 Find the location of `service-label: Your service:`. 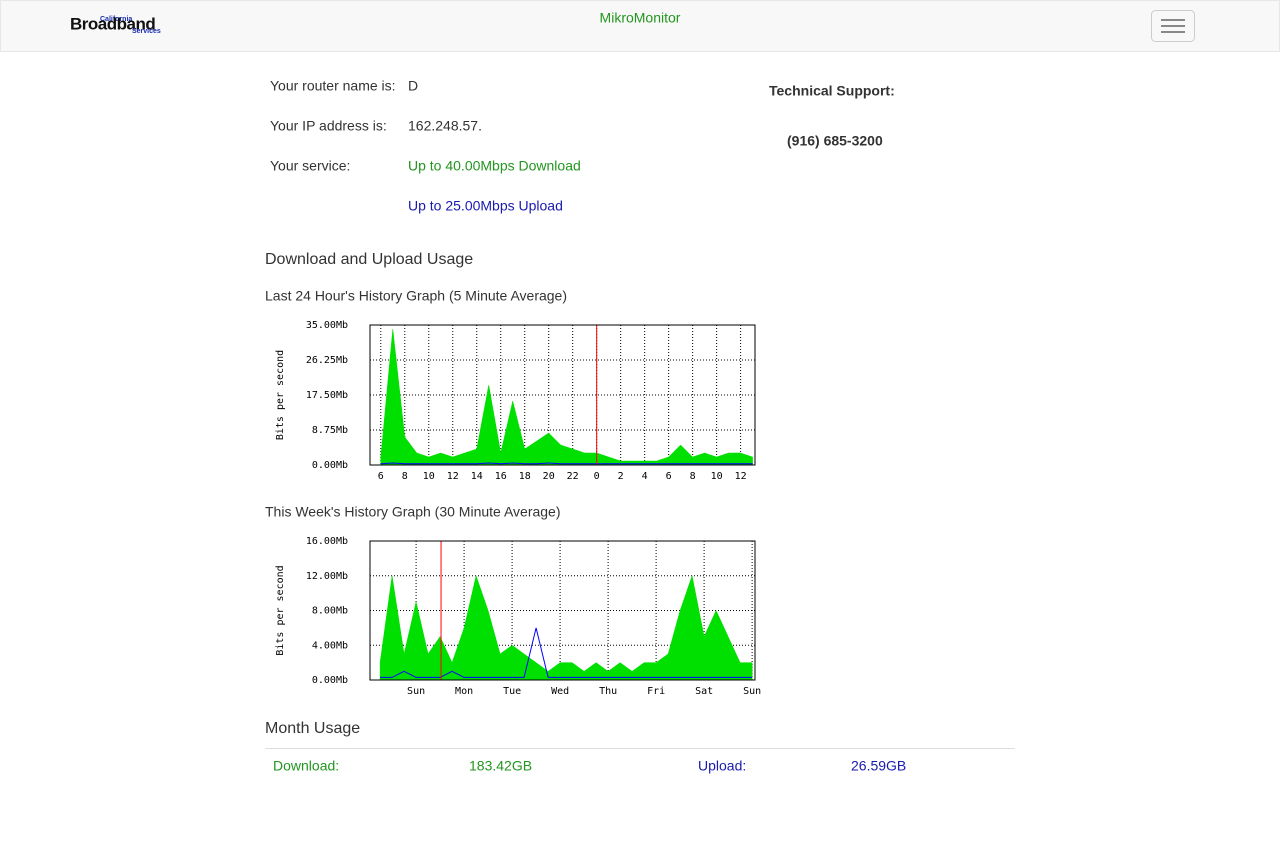

service-label: Your service: is located at coordinates (310, 166).